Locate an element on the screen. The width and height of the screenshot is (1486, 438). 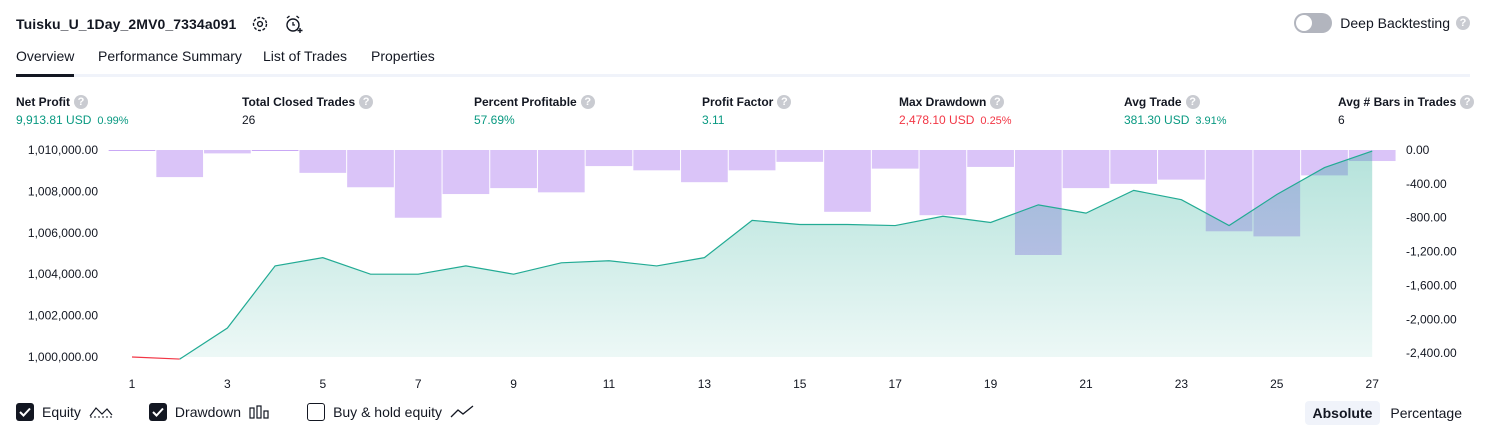
deep-backtesting-toggle is located at coordinates (1313, 23).